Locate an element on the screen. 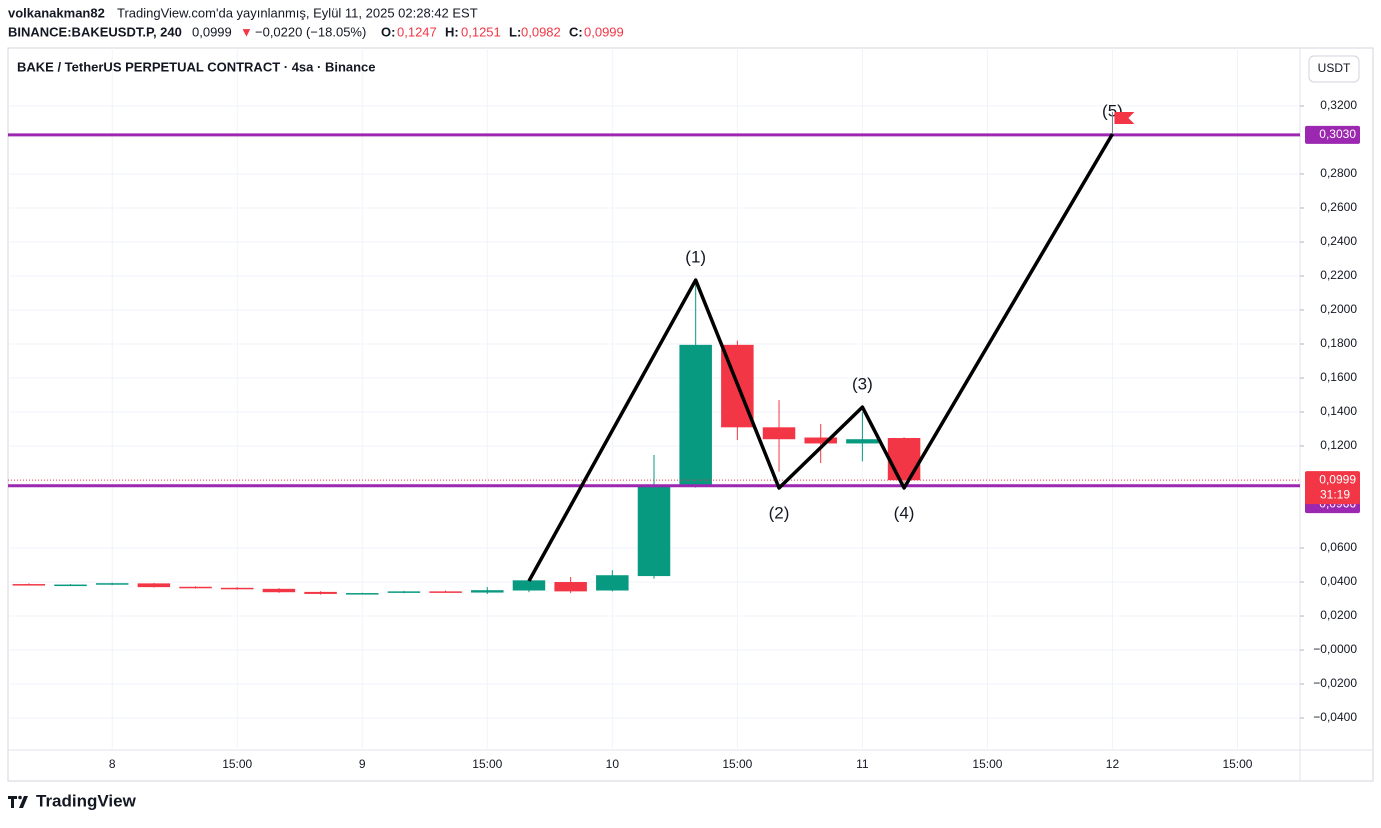 The image size is (1381, 828). last-price-tag is located at coordinates (1332, 488).